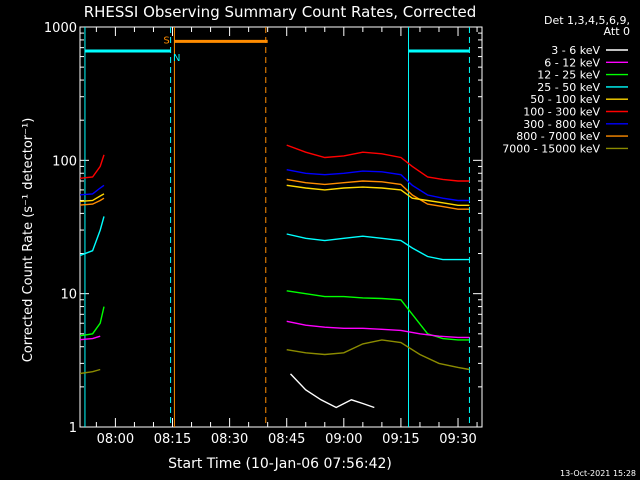 The width and height of the screenshot is (640, 480). I want to click on interval-label: N, so click(176, 58).